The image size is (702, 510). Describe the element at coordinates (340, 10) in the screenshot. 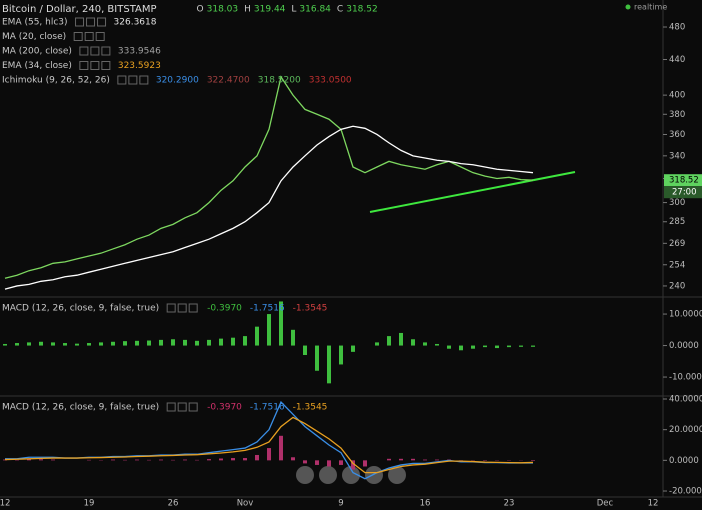

I see `header-text: C` at that location.